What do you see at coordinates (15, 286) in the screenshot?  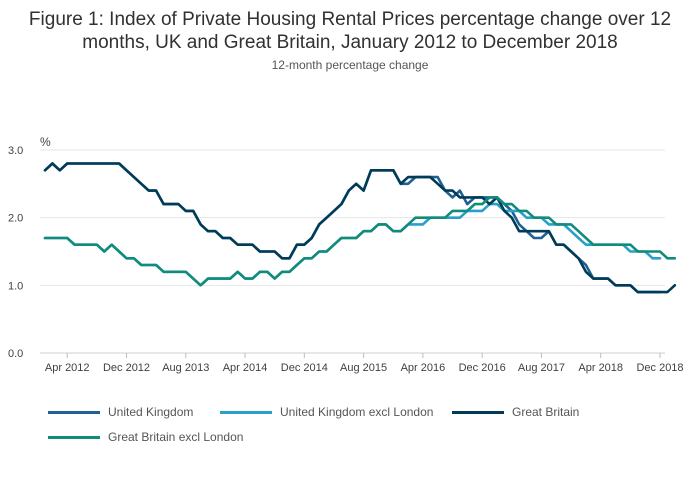 I see `y-tick-label: 1.0` at bounding box center [15, 286].